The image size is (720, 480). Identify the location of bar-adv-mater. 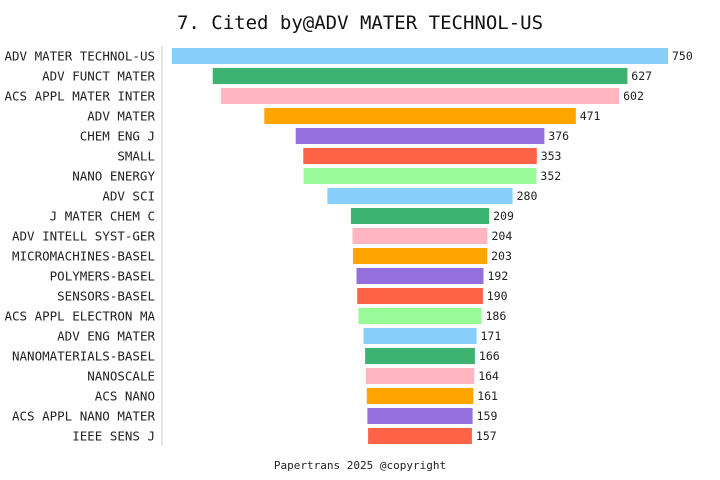
(420, 116).